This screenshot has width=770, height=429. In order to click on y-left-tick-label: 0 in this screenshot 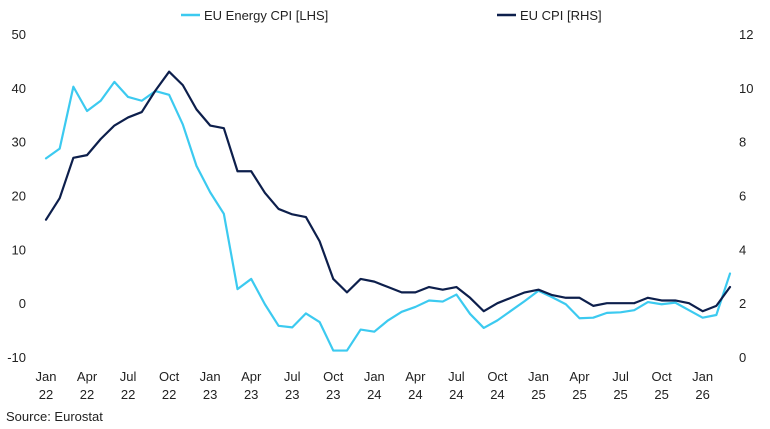, I will do `click(22, 303)`.